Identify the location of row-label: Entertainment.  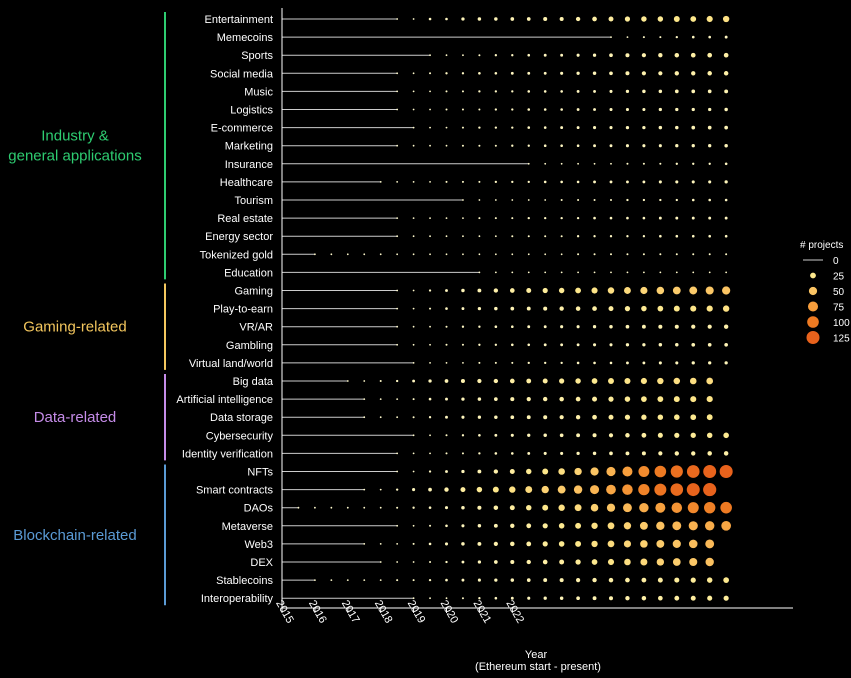
(239, 20).